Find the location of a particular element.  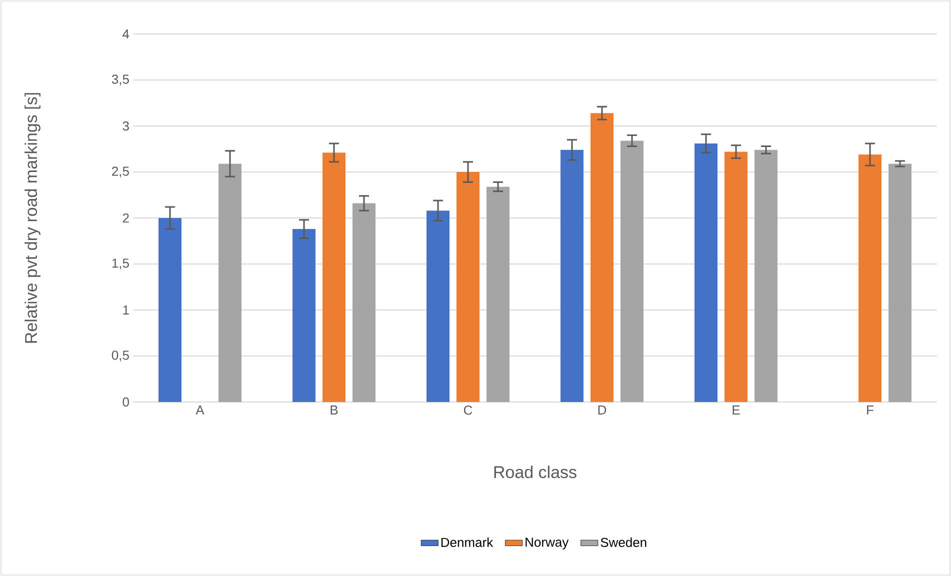

x-tick-label: B is located at coordinates (334, 410).